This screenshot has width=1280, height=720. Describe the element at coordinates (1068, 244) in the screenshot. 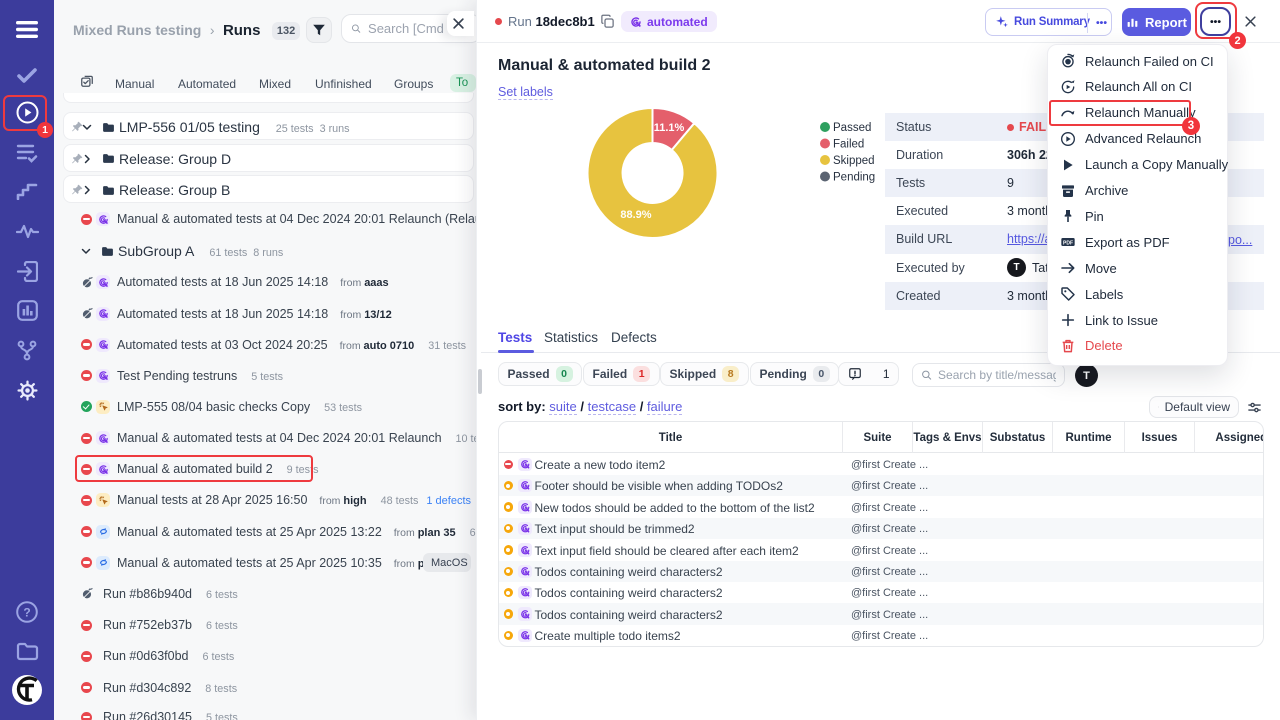

I see `svg-text: PDF` at that location.